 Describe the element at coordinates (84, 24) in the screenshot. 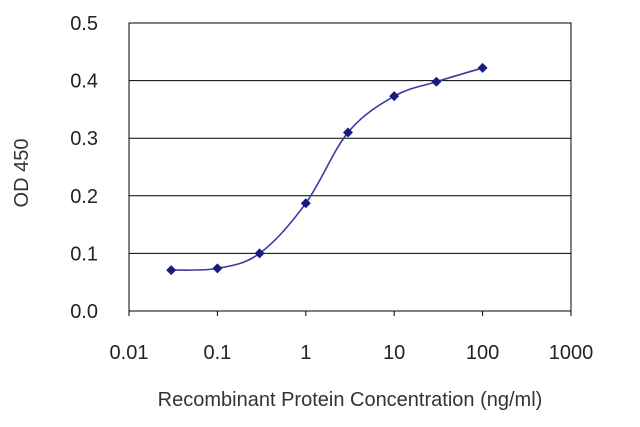

I see `y-tick-label-5: 0.5` at that location.